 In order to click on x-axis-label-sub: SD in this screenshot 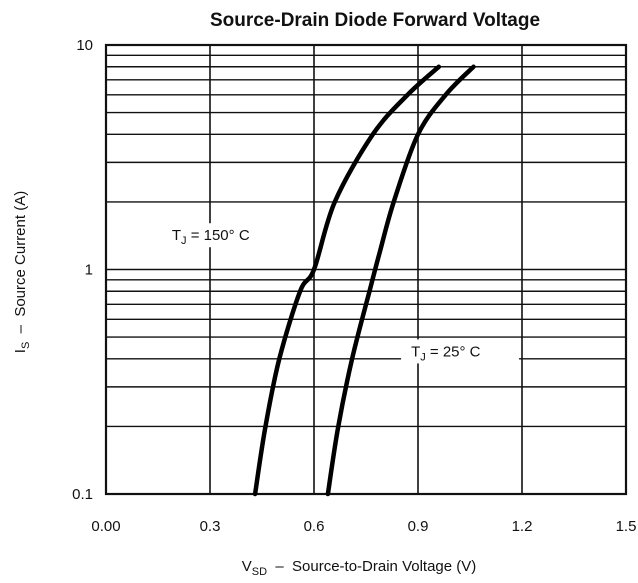, I will do `click(259, 572)`.